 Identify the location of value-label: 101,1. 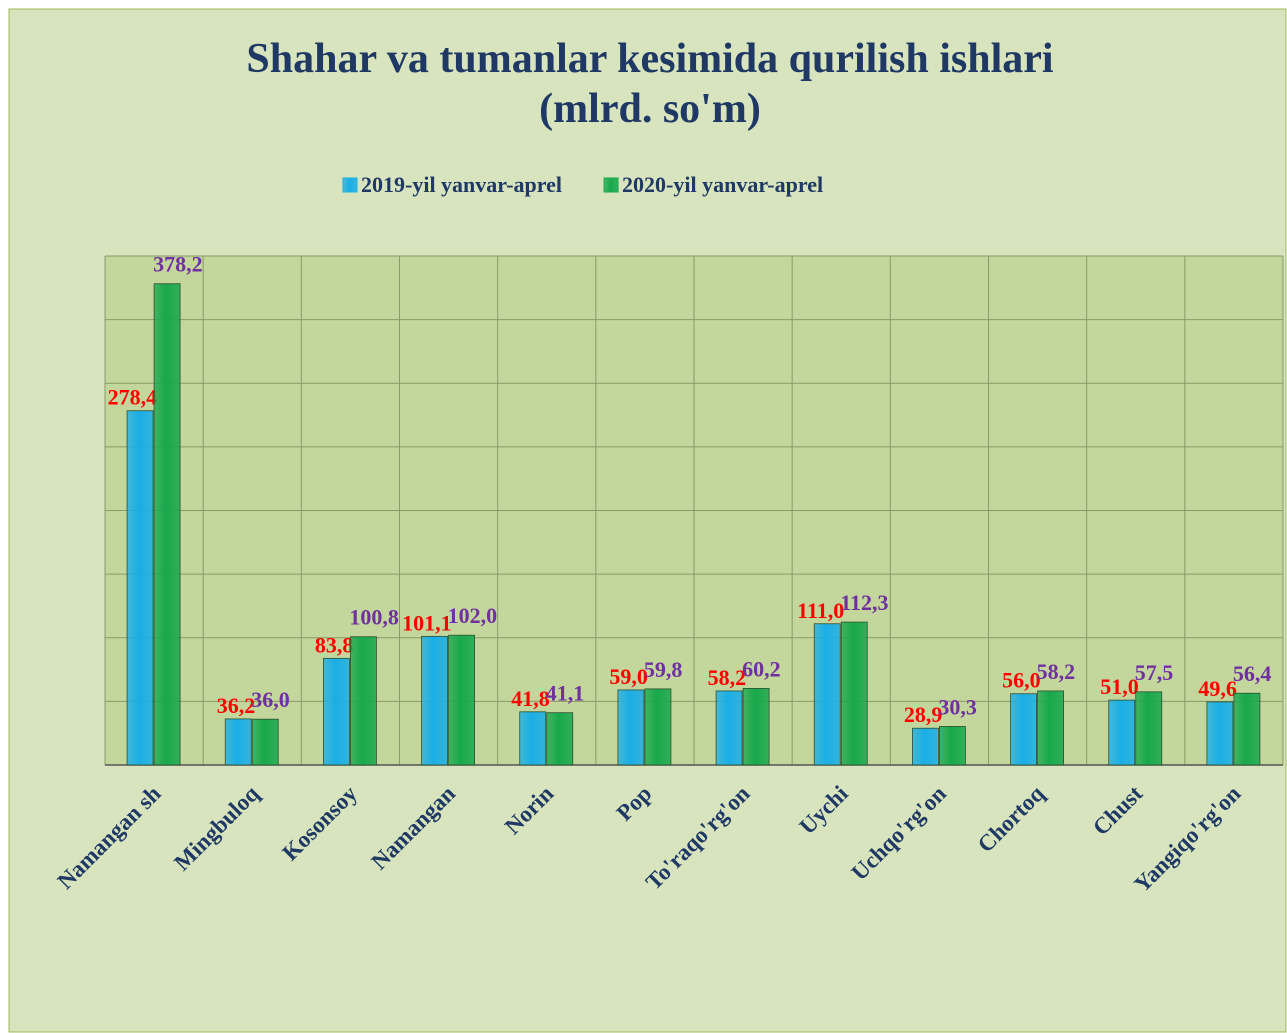
(427, 622).